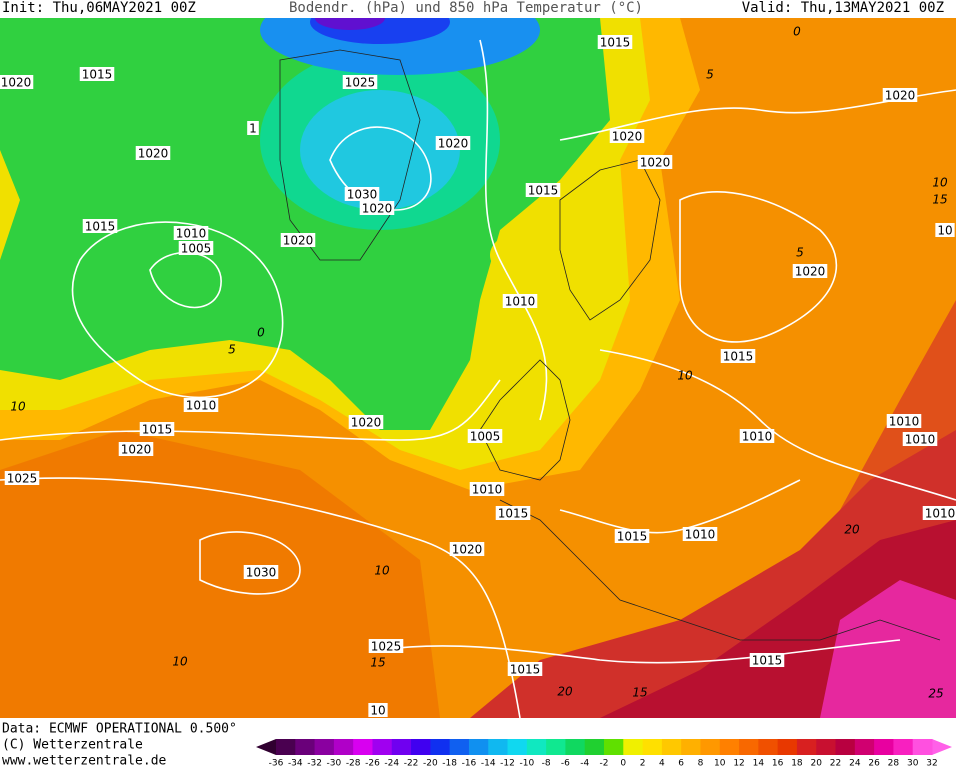 The width and height of the screenshot is (956, 768). I want to click on legend-tick-label: -36, so click(276, 763).